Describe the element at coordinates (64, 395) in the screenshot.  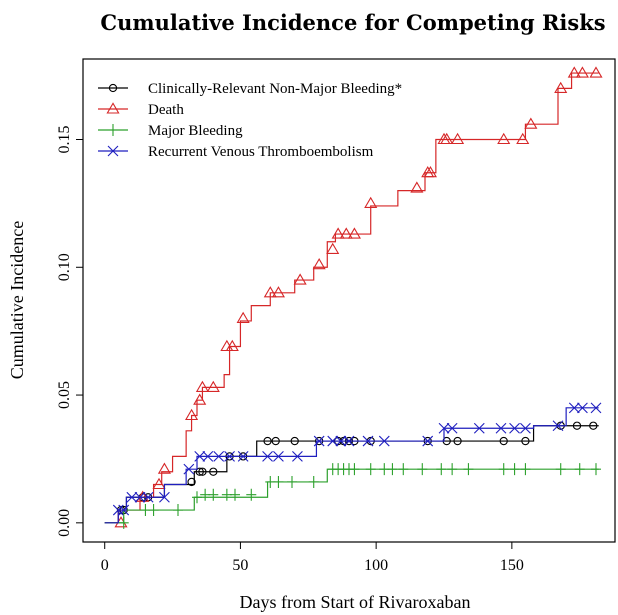
I see `y-tick-label: 0.05` at that location.